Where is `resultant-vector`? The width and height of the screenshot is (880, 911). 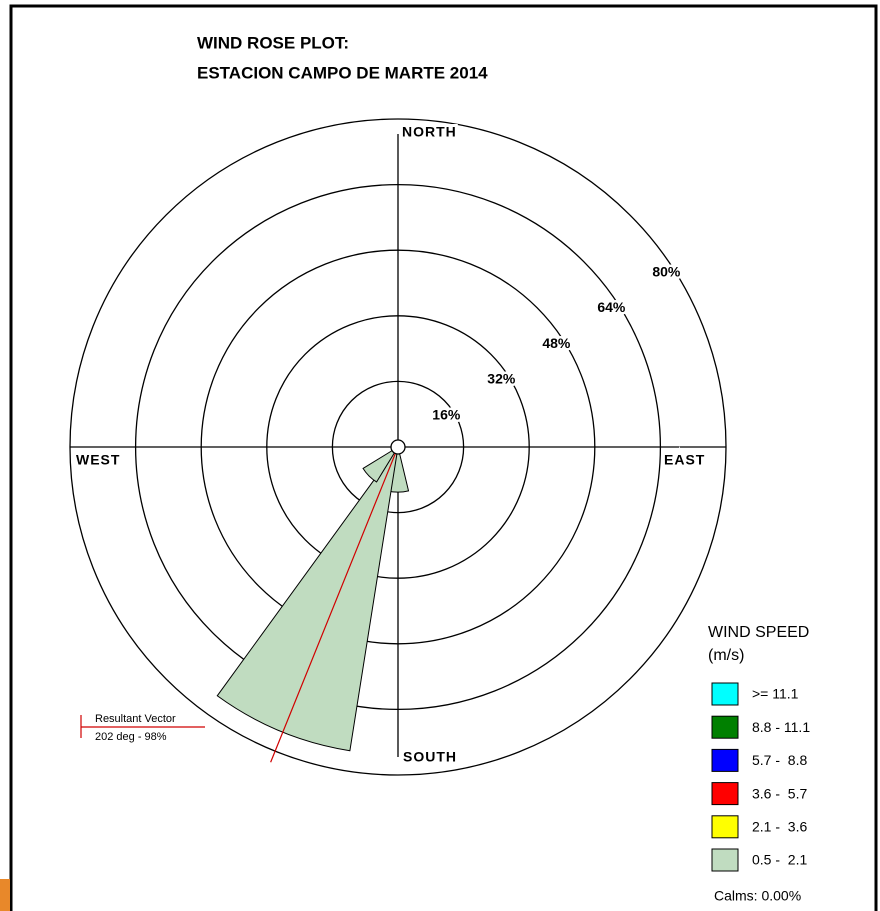
resultant-vector is located at coordinates (334, 604).